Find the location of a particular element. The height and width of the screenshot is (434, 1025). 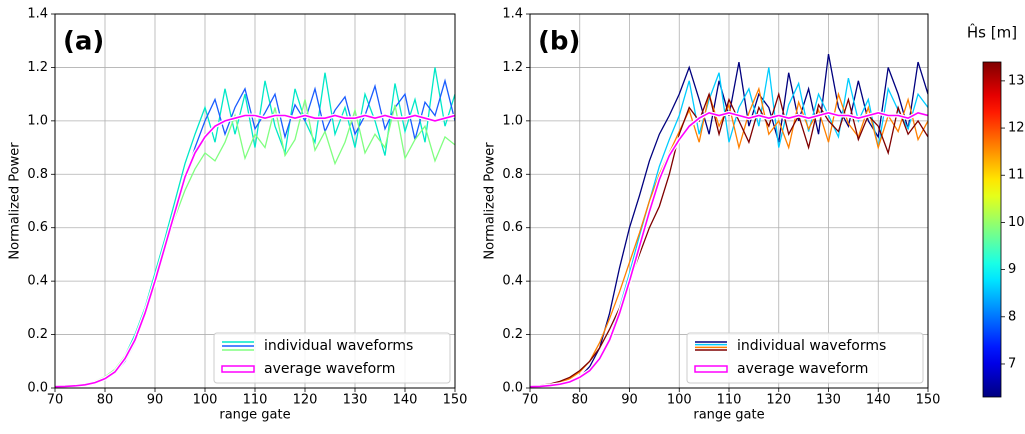

panel-label: (a) is located at coordinates (83, 42).